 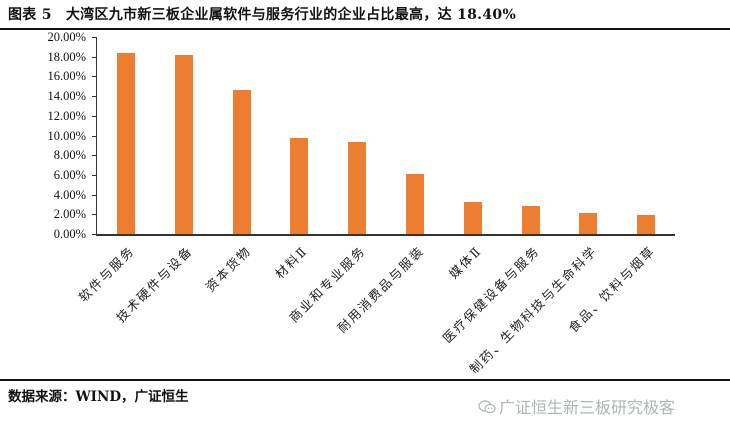 What do you see at coordinates (66, 56) in the screenshot?
I see `y-tick-label: 18.00%` at bounding box center [66, 56].